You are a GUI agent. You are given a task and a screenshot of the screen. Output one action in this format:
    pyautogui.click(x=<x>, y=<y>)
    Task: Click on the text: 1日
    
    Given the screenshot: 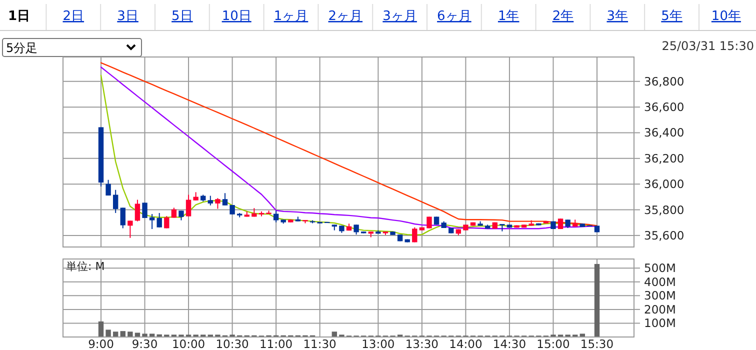 What is the action you would take?
    pyautogui.click(x=19, y=16)
    